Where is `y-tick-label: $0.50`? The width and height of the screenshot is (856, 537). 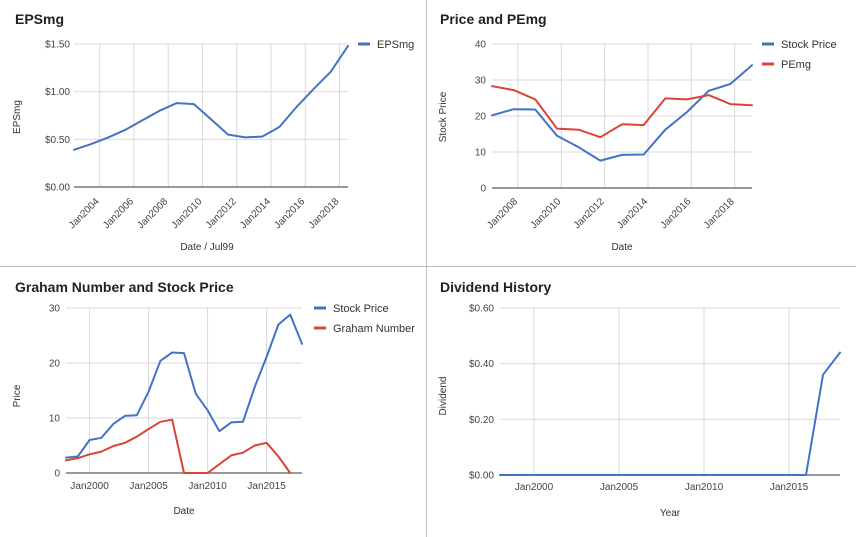 y-tick-label: $0.50 is located at coordinates (57, 140).